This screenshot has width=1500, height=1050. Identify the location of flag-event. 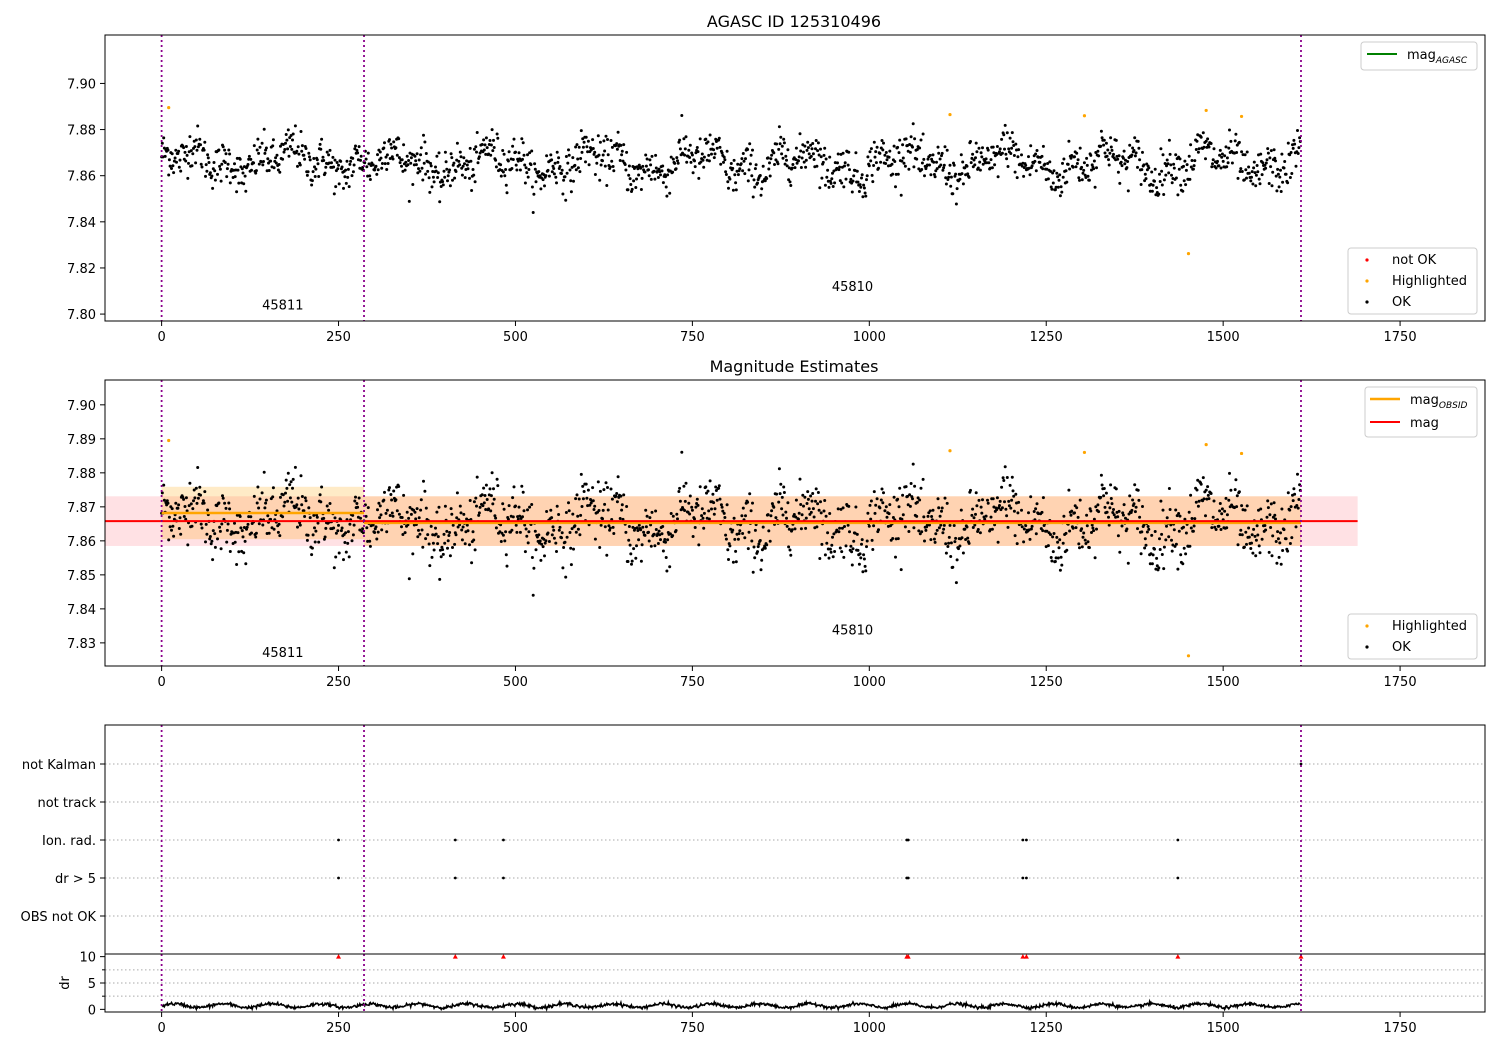
(908, 878).